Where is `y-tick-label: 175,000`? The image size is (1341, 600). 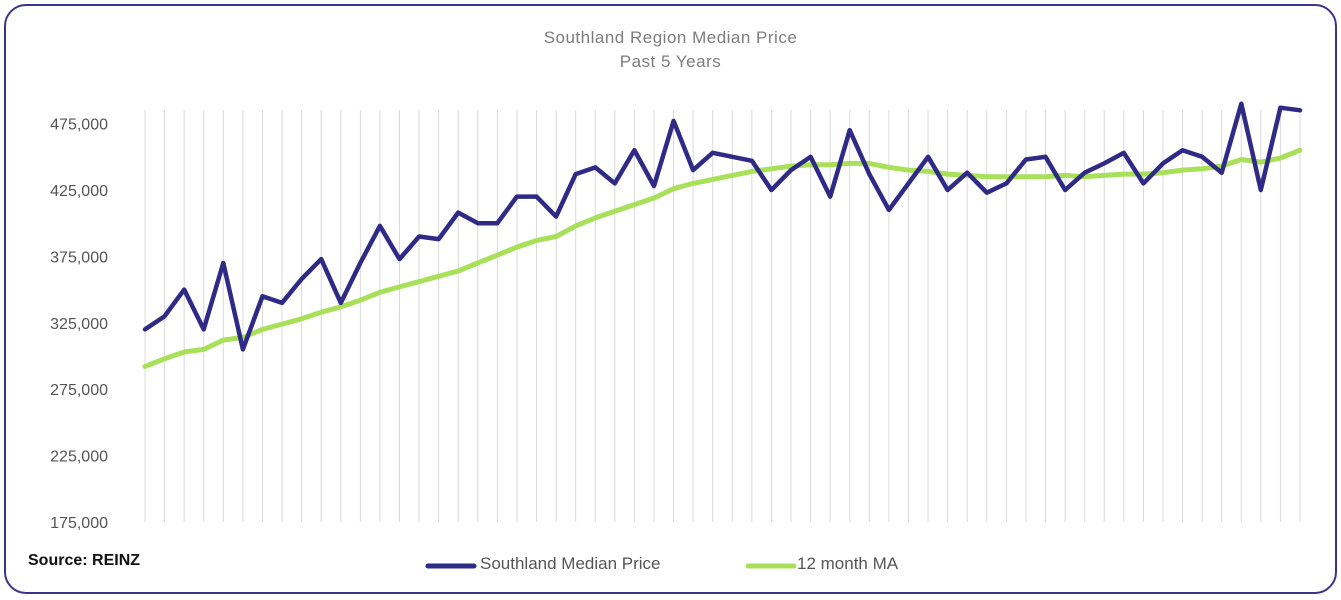
y-tick-label: 175,000 is located at coordinates (79, 523).